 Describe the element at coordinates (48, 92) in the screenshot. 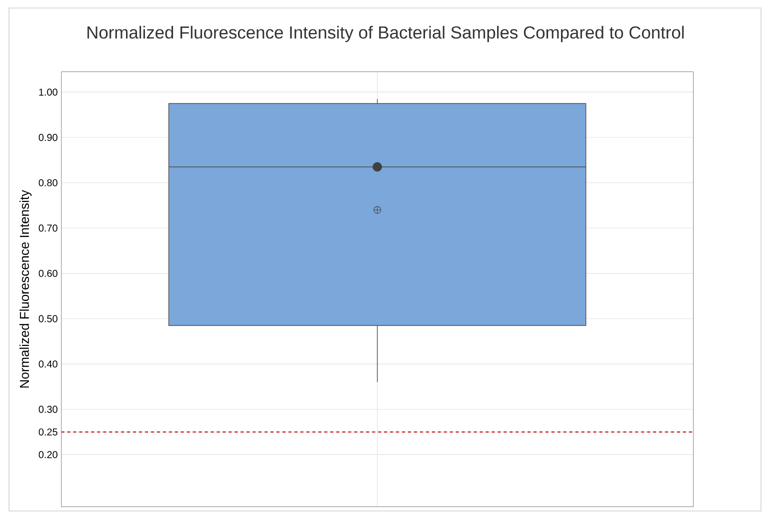

I see `y-tick-label: 1.00` at that location.